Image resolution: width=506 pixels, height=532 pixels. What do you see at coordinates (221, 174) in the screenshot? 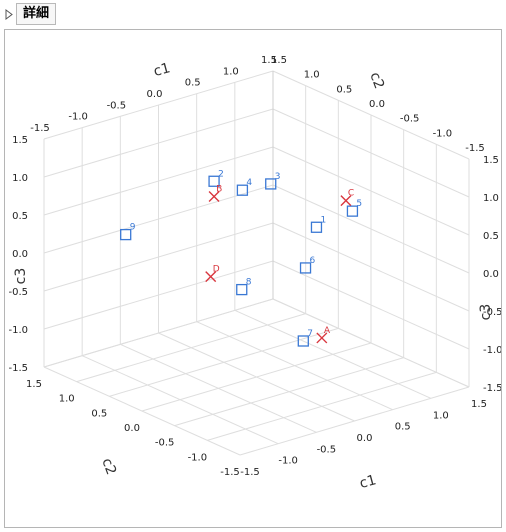
I see `row-point-label: 2` at bounding box center [221, 174].